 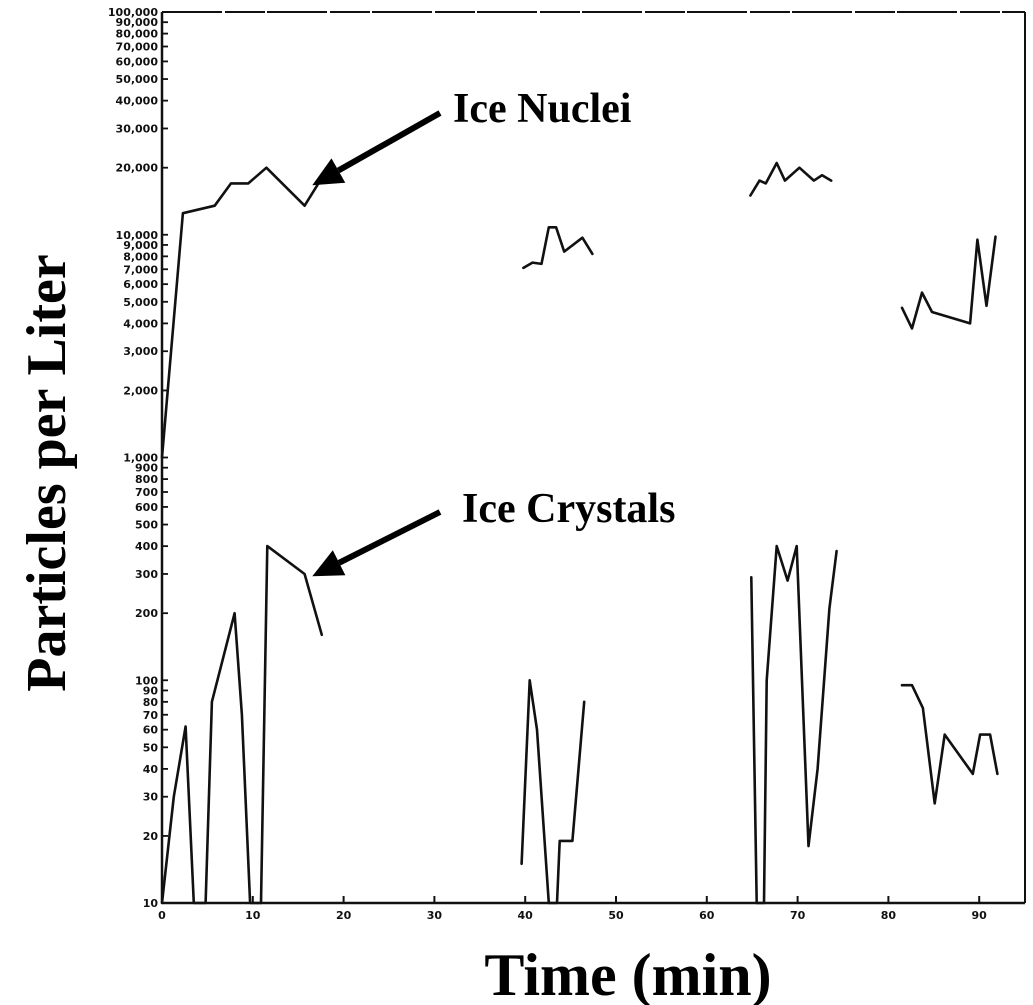 I want to click on y-tick-label: 90,000, so click(x=137, y=22).